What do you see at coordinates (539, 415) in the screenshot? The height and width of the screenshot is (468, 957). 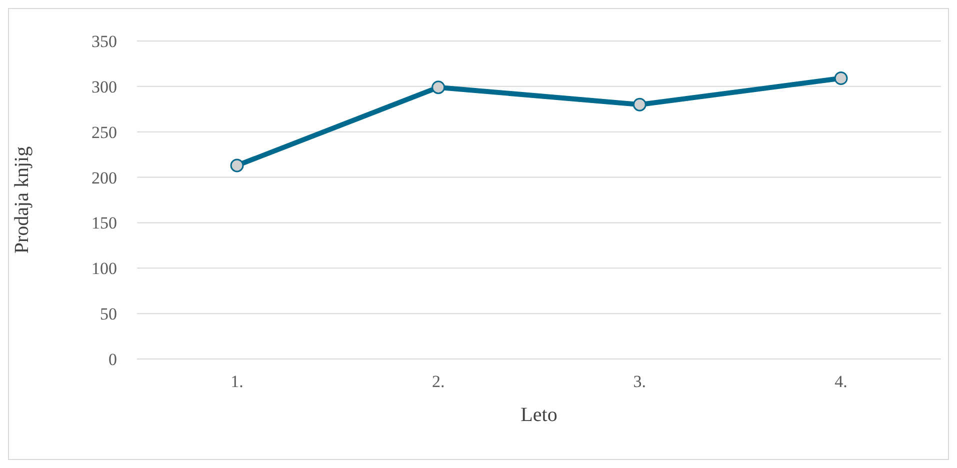 I see `x-axis-title: Leto` at bounding box center [539, 415].